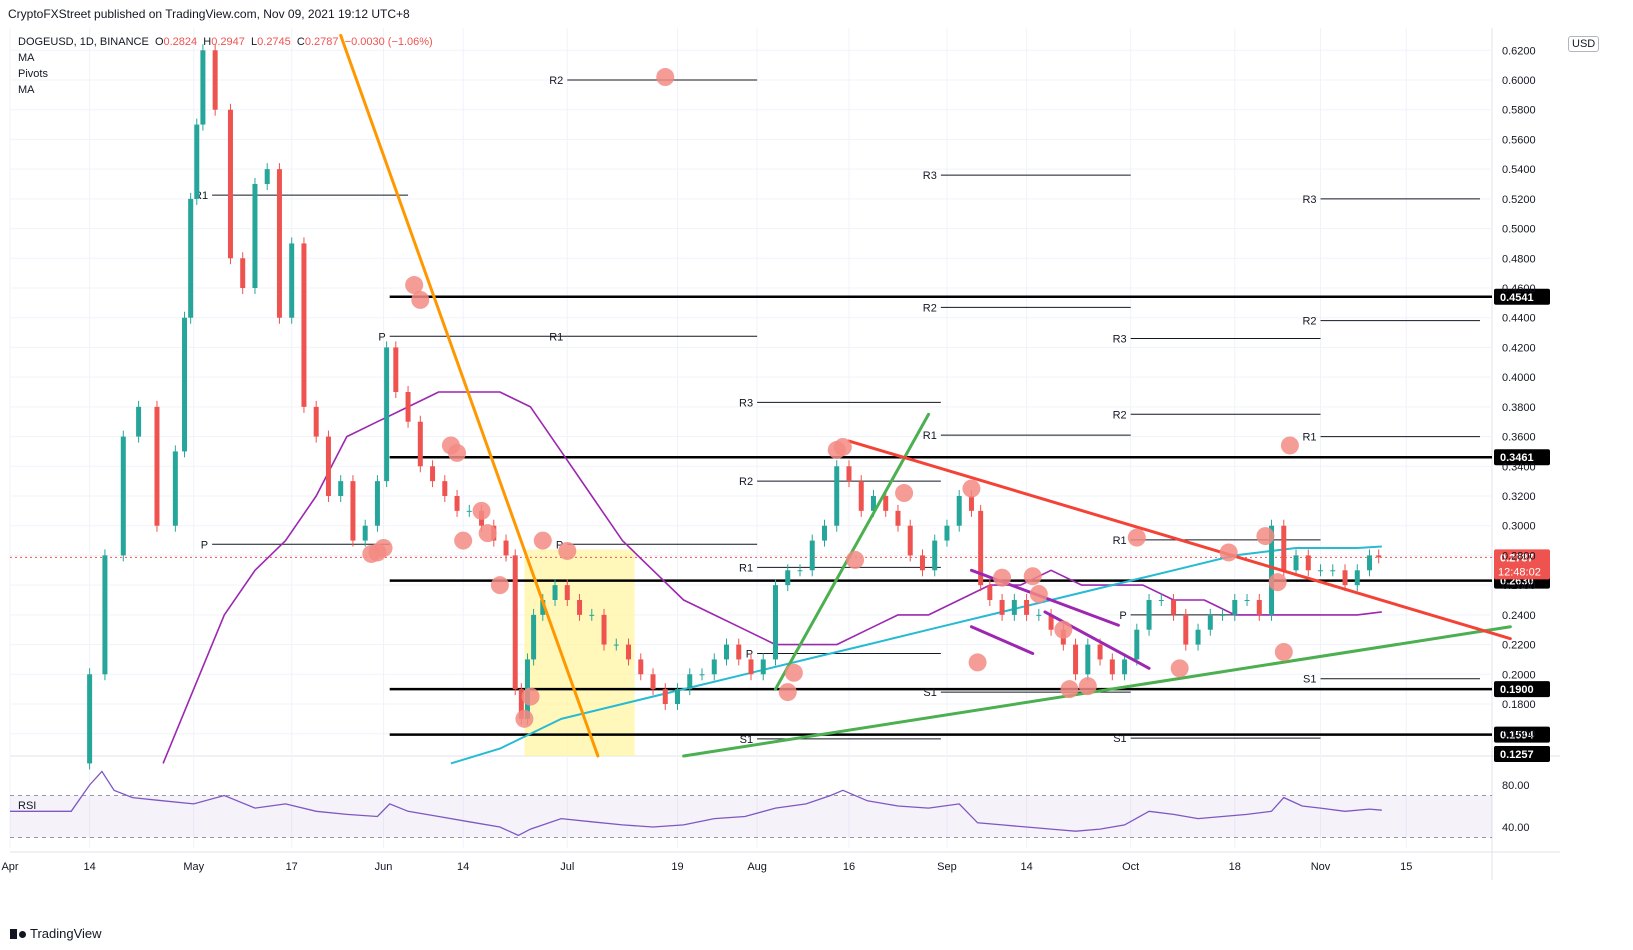  Describe the element at coordinates (1519, 289) in the screenshot. I see `y-tick-label: 0.4600` at that location.